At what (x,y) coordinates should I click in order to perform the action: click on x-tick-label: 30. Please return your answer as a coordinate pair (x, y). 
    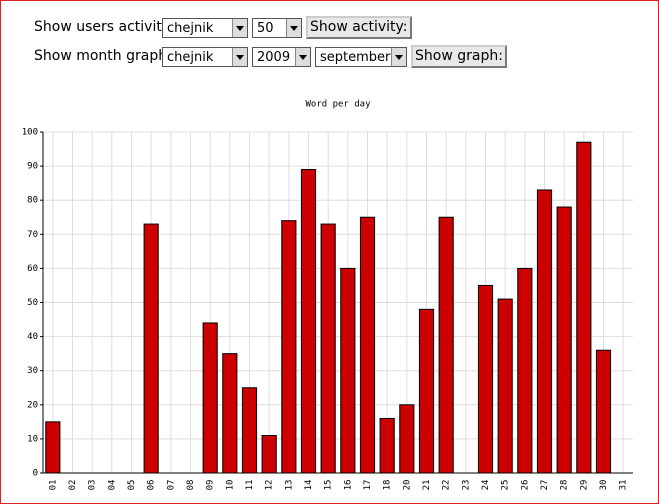
    Looking at the image, I should click on (604, 485).